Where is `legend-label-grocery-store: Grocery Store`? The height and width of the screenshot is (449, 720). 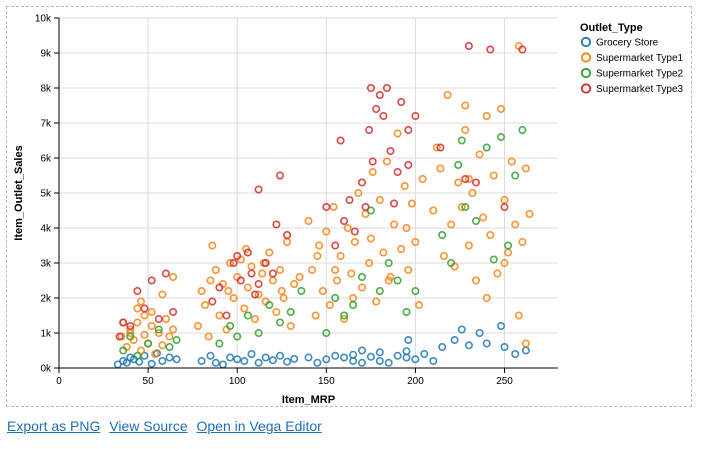
legend-label-grocery-store: Grocery Store is located at coordinates (627, 43).